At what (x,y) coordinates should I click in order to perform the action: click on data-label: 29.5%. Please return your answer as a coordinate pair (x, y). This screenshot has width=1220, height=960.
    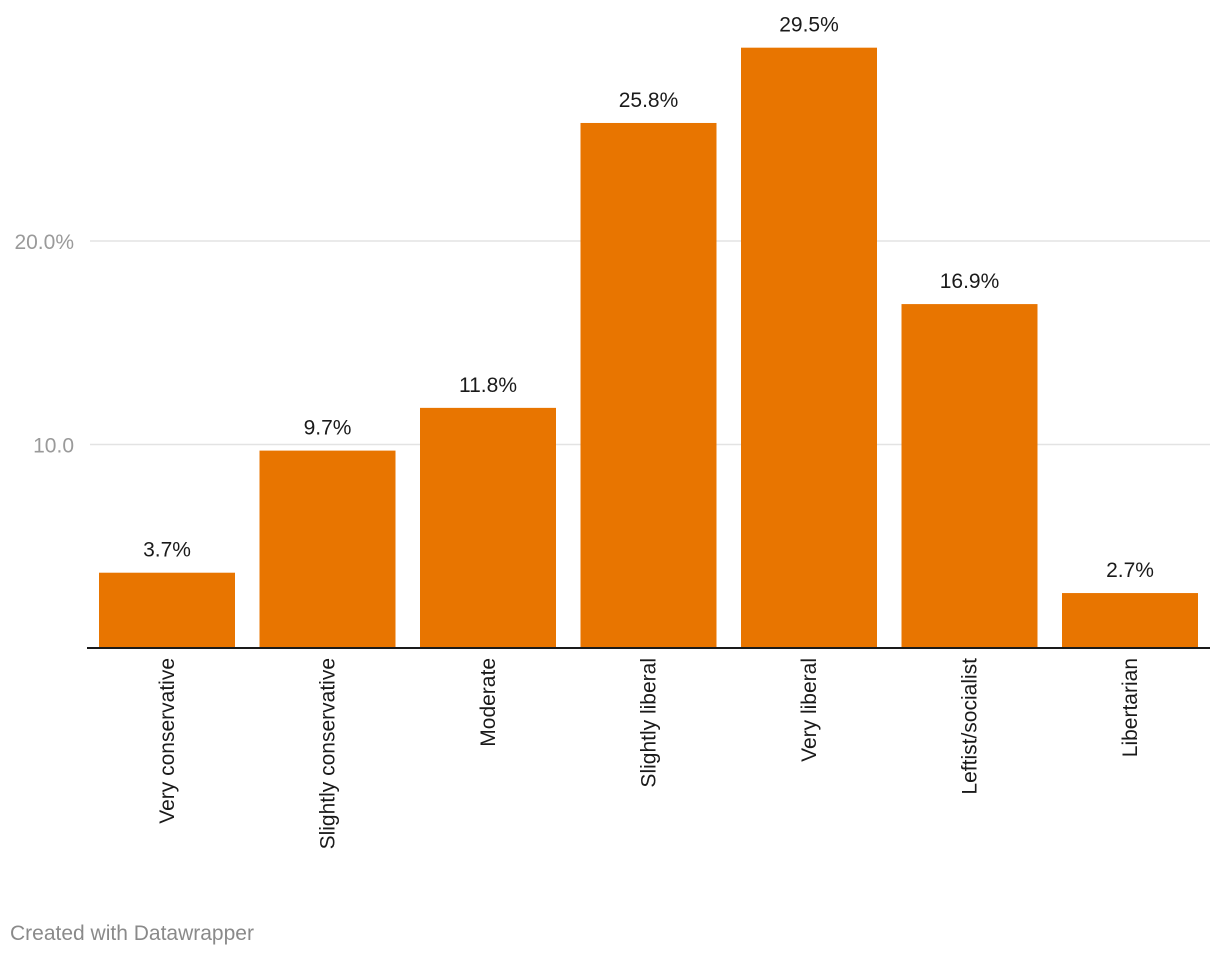
    Looking at the image, I should click on (809, 25).